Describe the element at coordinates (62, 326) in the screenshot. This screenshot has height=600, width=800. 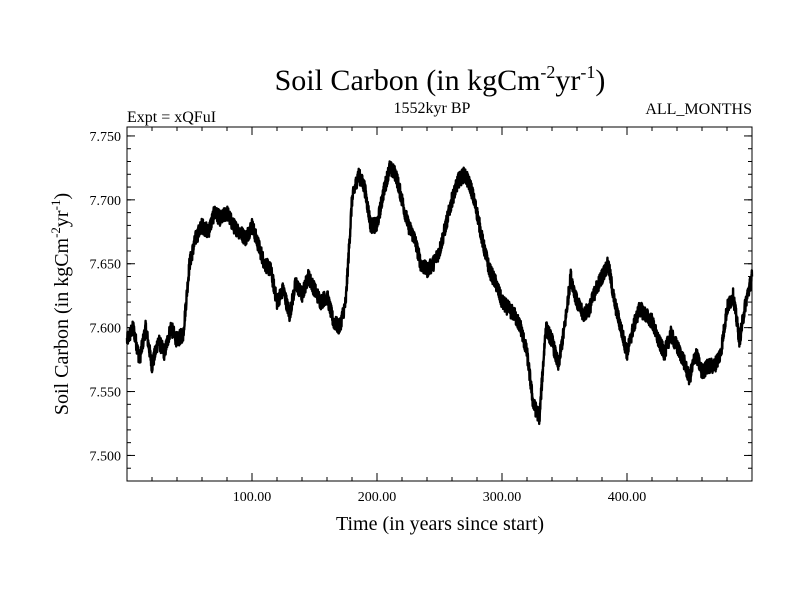
I see `y-axis-label-main: Soil Carbon (in kgCm` at that location.